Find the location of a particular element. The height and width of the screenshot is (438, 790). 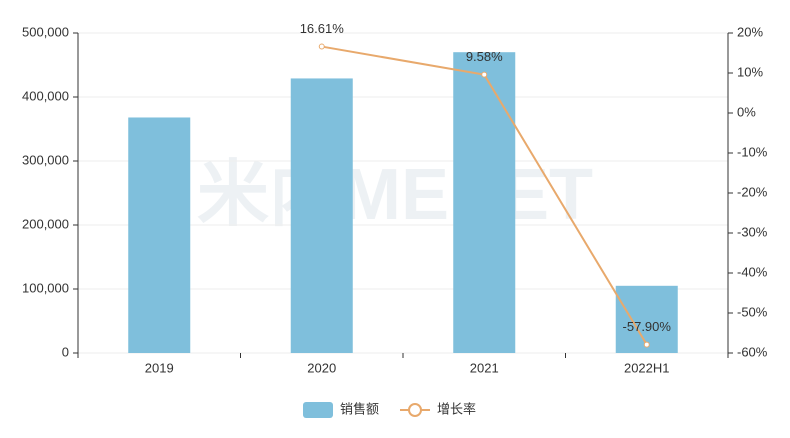

y2-tick-label: 10% is located at coordinates (750, 71).